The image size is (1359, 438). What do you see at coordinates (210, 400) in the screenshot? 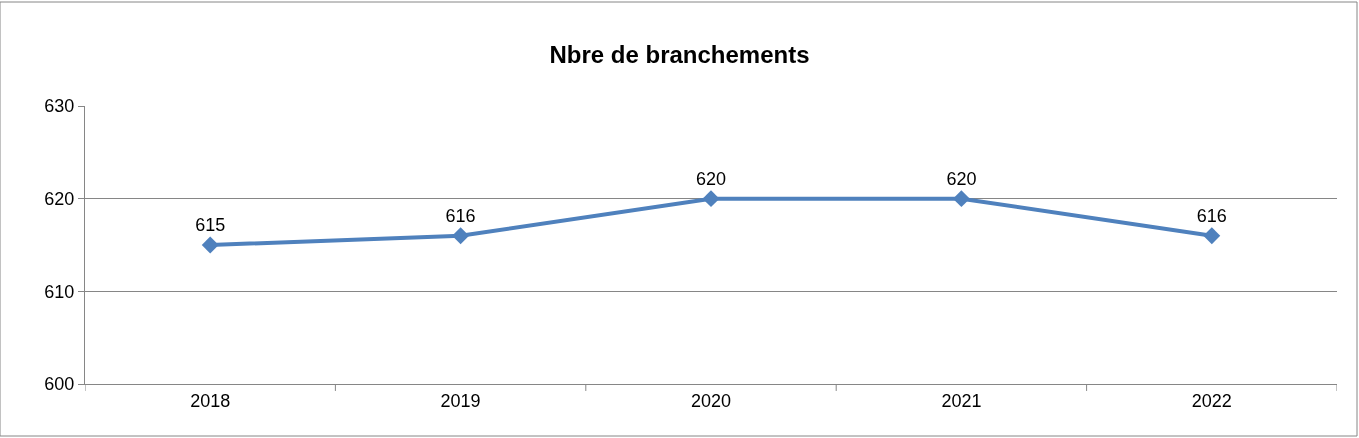
I see `x-tick-label: 2018` at bounding box center [210, 400].